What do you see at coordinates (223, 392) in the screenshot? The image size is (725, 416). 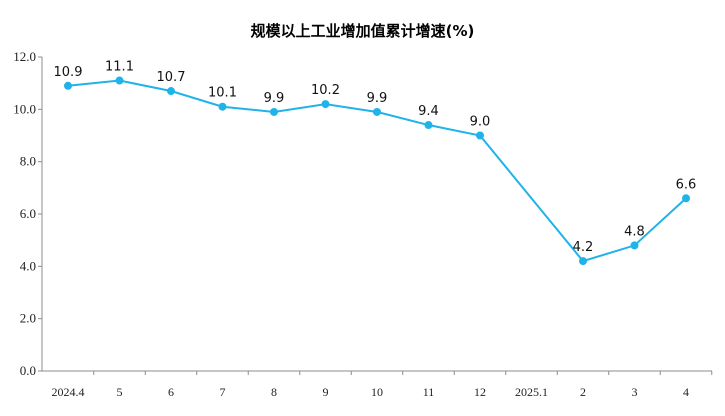 I see `x-tick-label-3: 7` at bounding box center [223, 392].